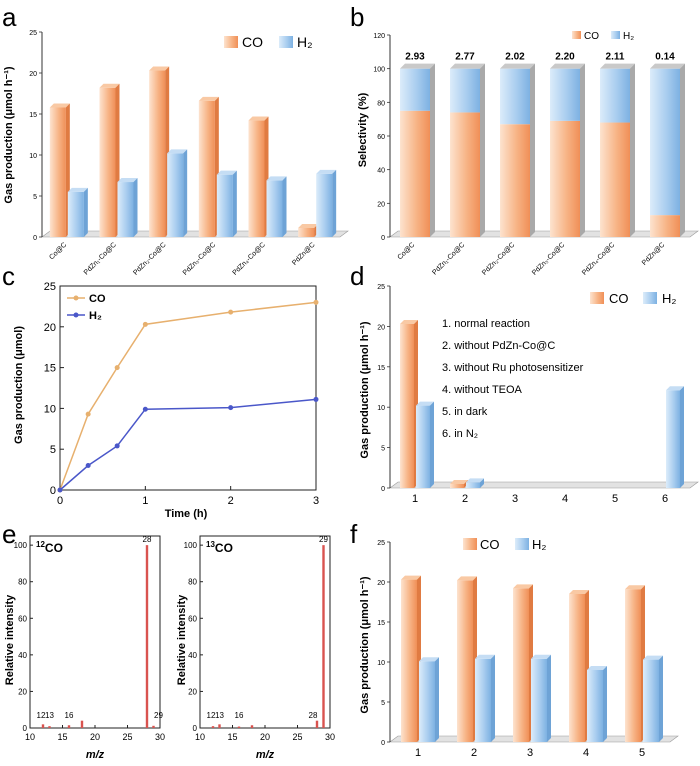 The image size is (700, 766). Describe the element at coordinates (354, 534) in the screenshot. I see `panel-letter-f: f` at that location.